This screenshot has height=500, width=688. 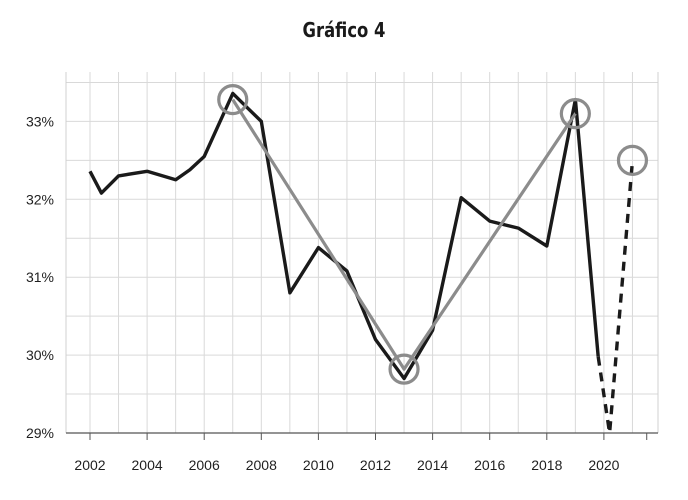 What do you see at coordinates (344, 30) in the screenshot?
I see `chart-title: Gráfico 4` at bounding box center [344, 30].